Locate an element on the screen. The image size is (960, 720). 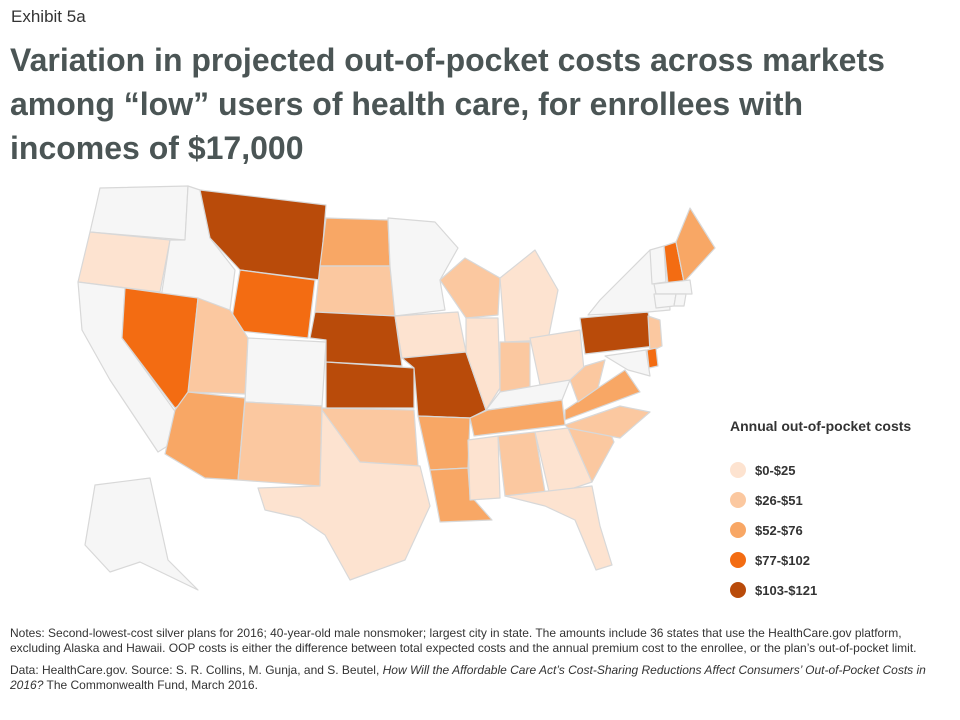
state-wa is located at coordinates (139, 213).